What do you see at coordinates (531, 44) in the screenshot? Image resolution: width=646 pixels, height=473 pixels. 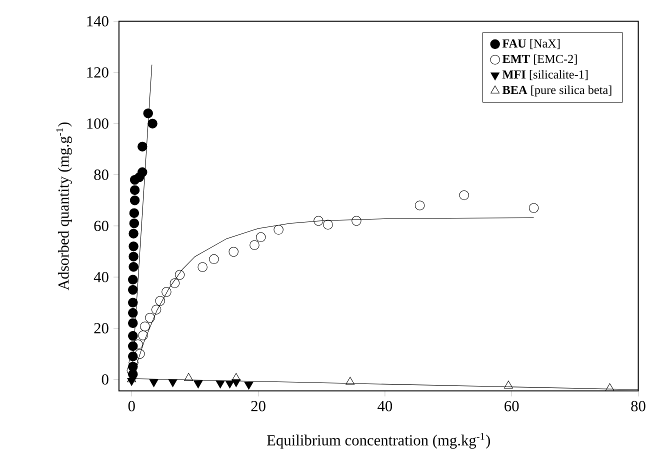 I see `legend-label: FAU [NaX]` at bounding box center [531, 44].